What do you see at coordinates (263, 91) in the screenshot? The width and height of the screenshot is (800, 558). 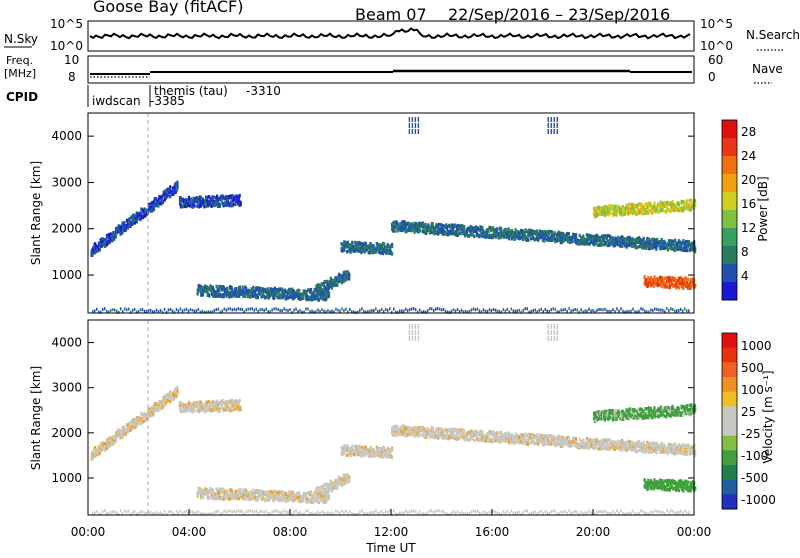 I see `cpid-entry-2-id: -3310` at bounding box center [263, 91].